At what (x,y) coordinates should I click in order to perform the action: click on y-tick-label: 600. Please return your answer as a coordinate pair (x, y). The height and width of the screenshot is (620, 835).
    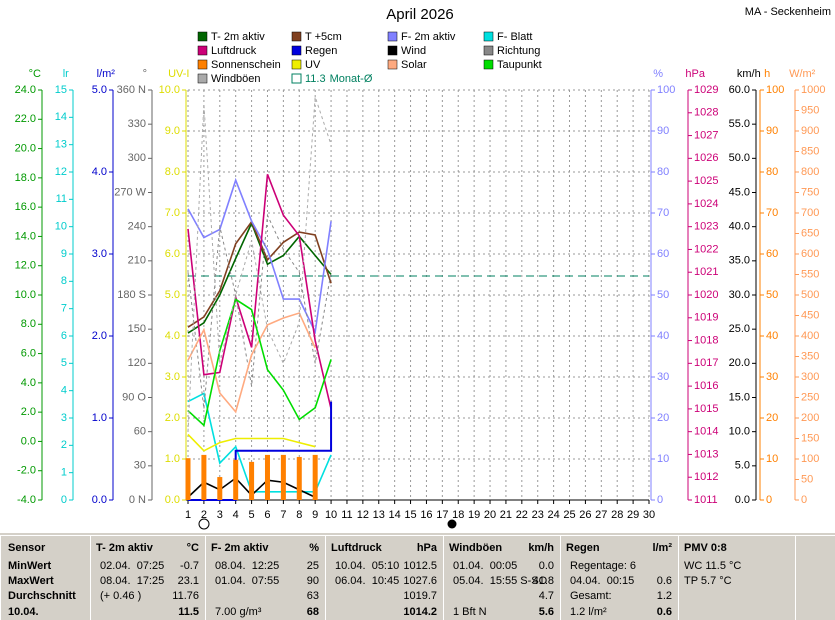
    Looking at the image, I should click on (810, 254).